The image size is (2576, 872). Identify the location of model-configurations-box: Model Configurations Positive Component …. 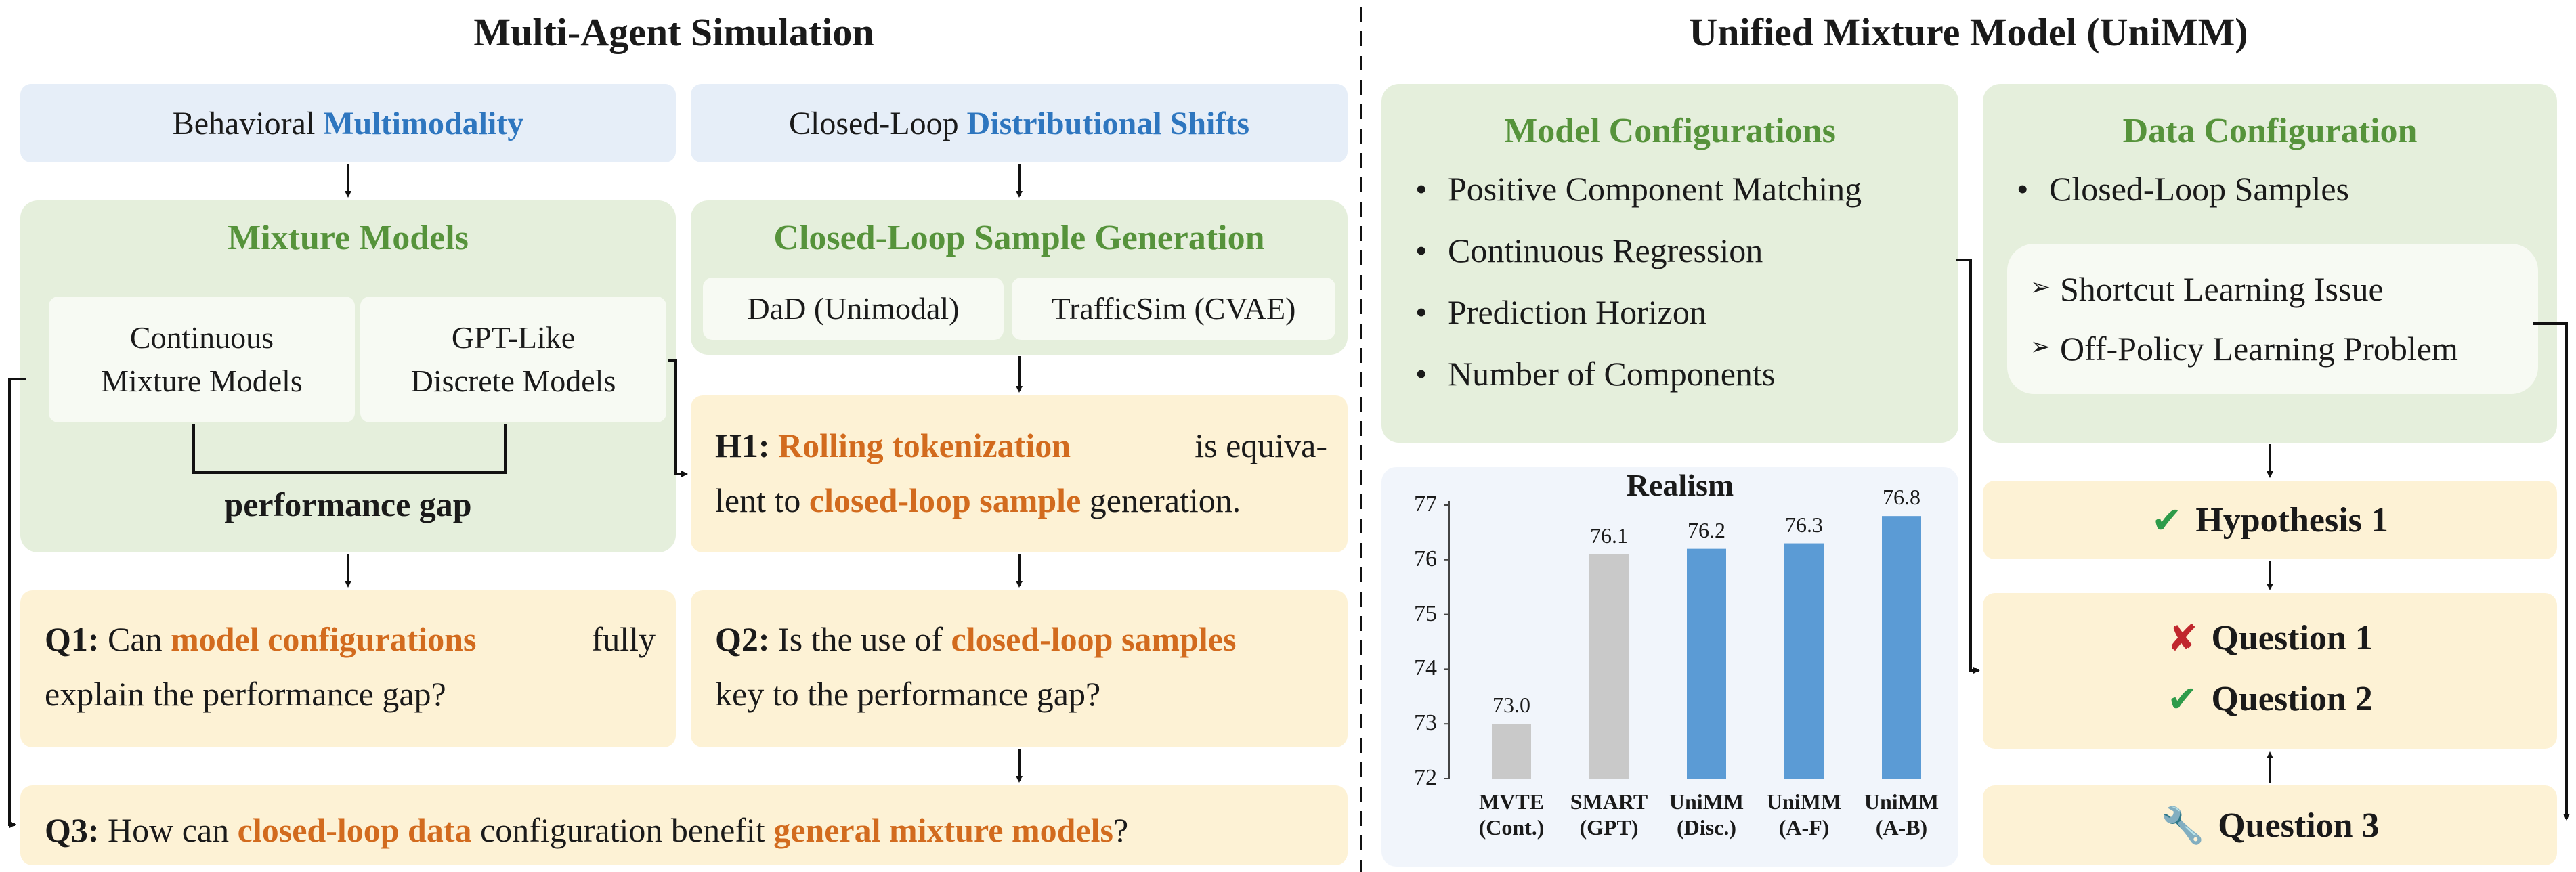
(1669, 263).